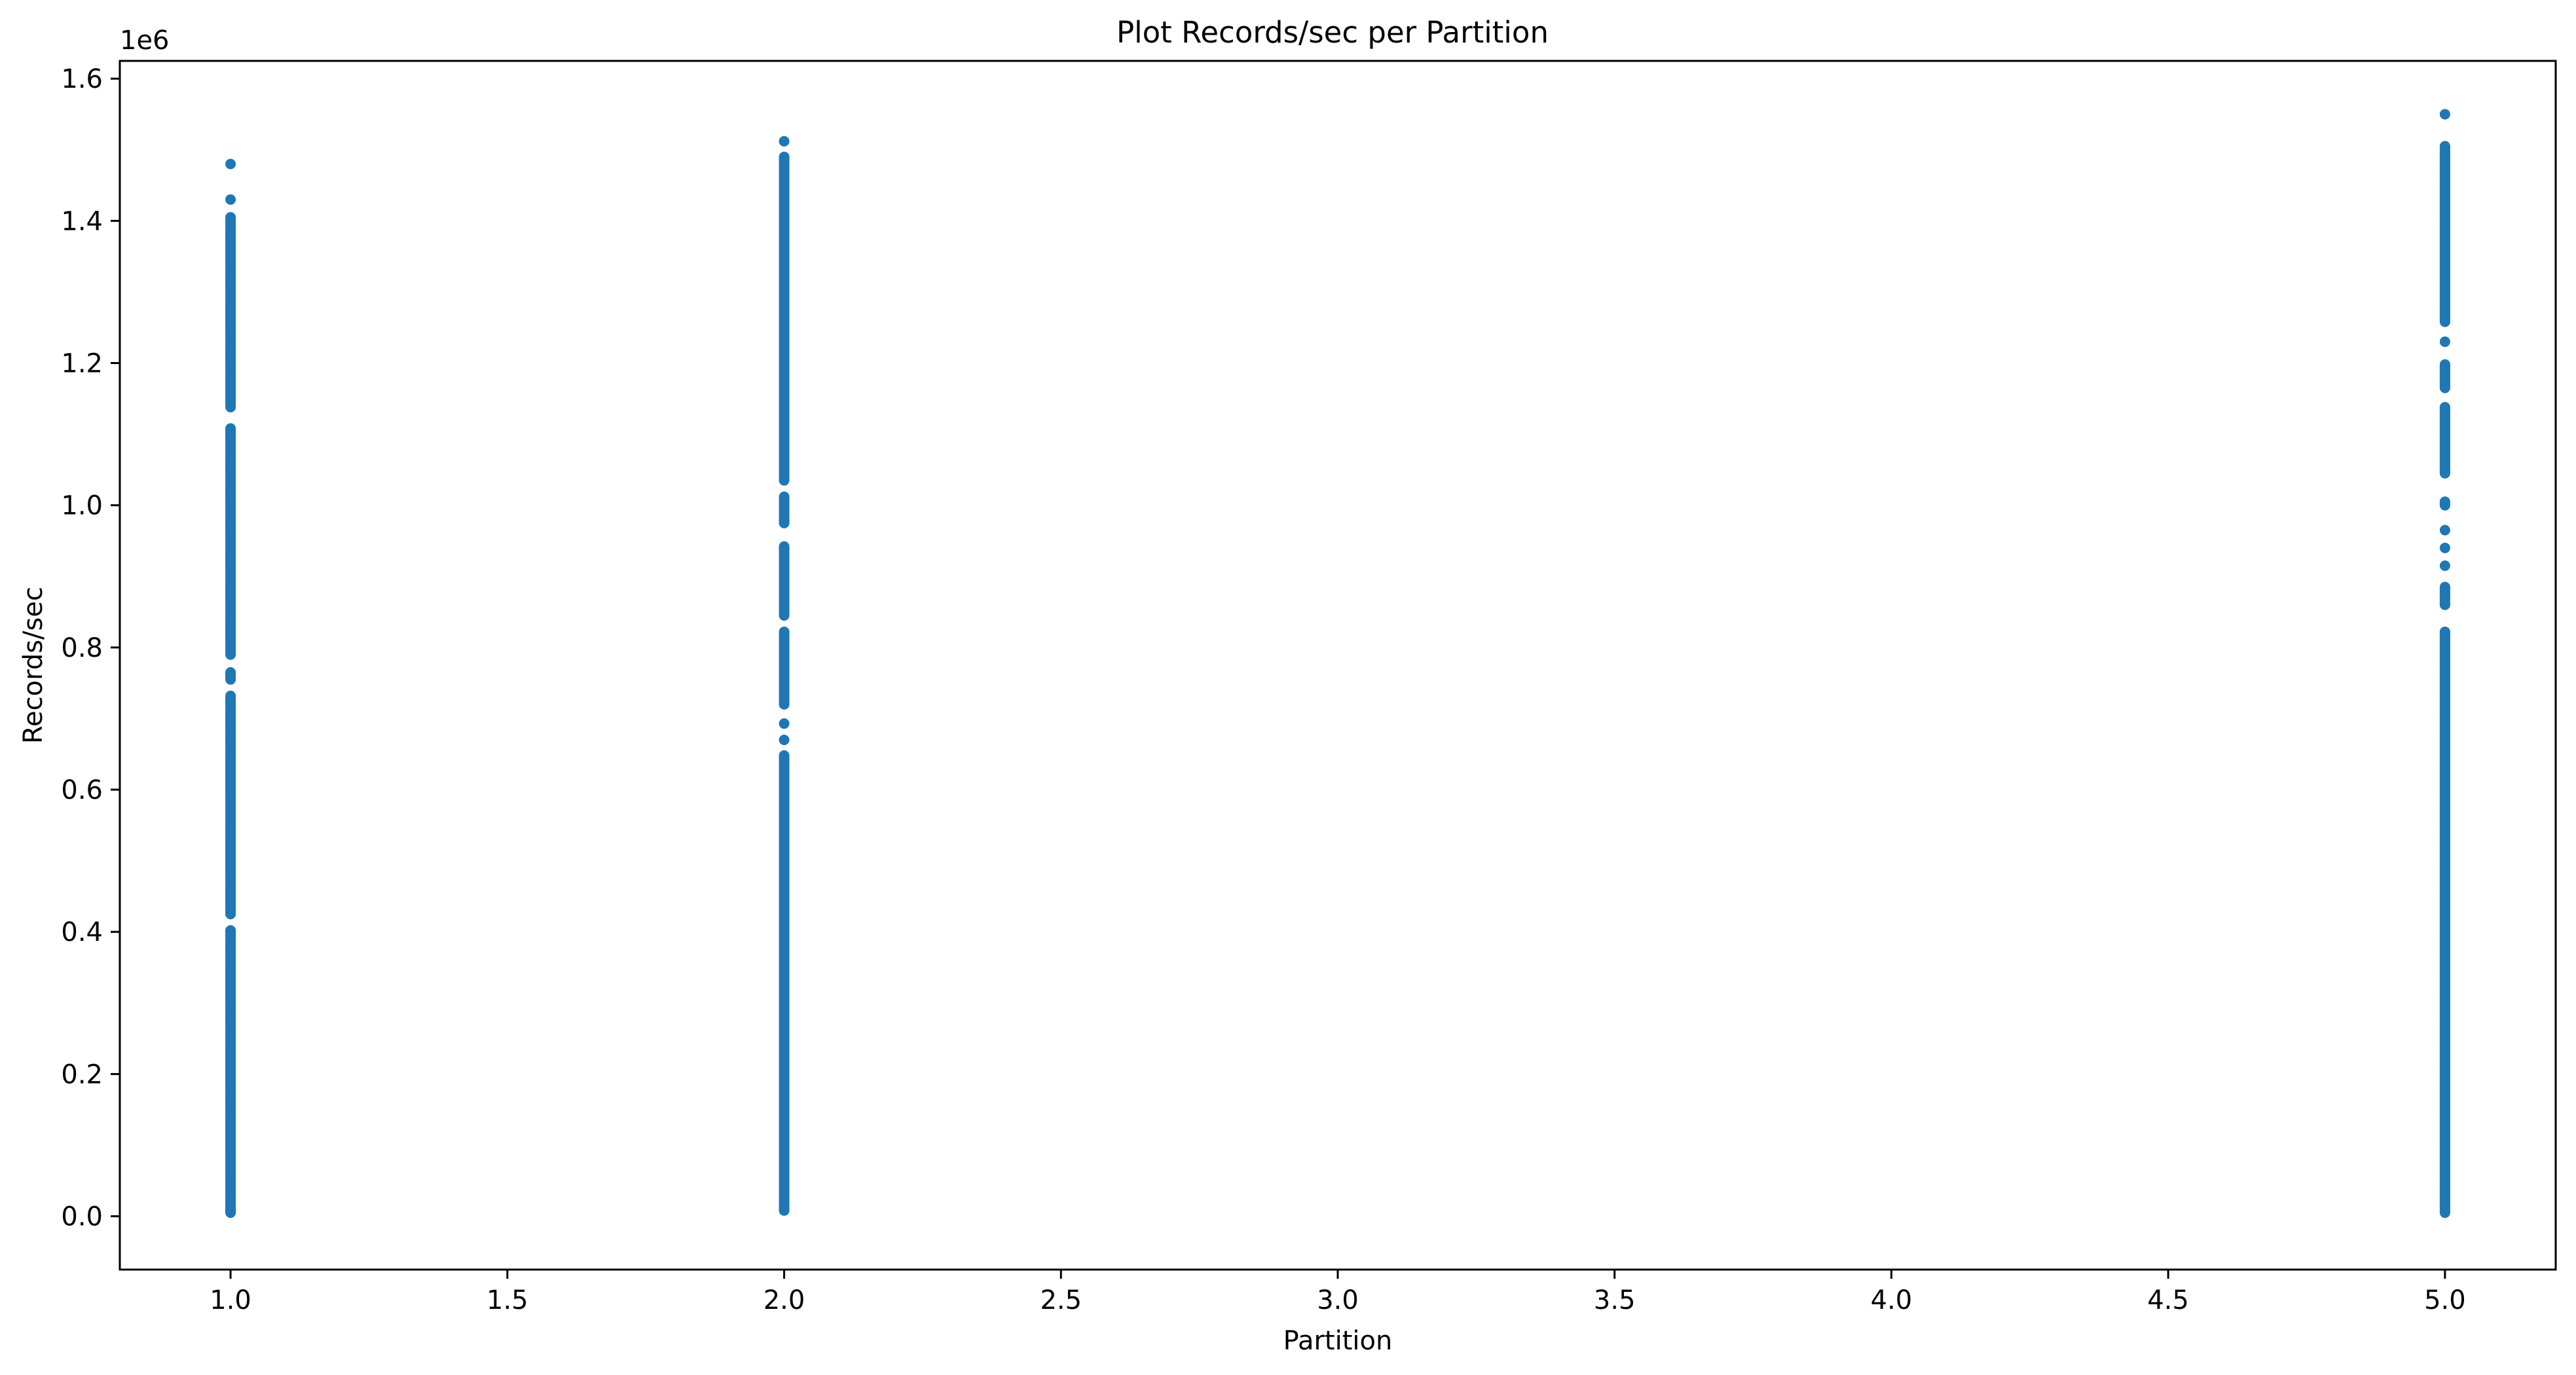 Image resolution: width=2576 pixels, height=1375 pixels. Describe the element at coordinates (230, 1300) in the screenshot. I see `x-tick-label: 1.0` at that location.